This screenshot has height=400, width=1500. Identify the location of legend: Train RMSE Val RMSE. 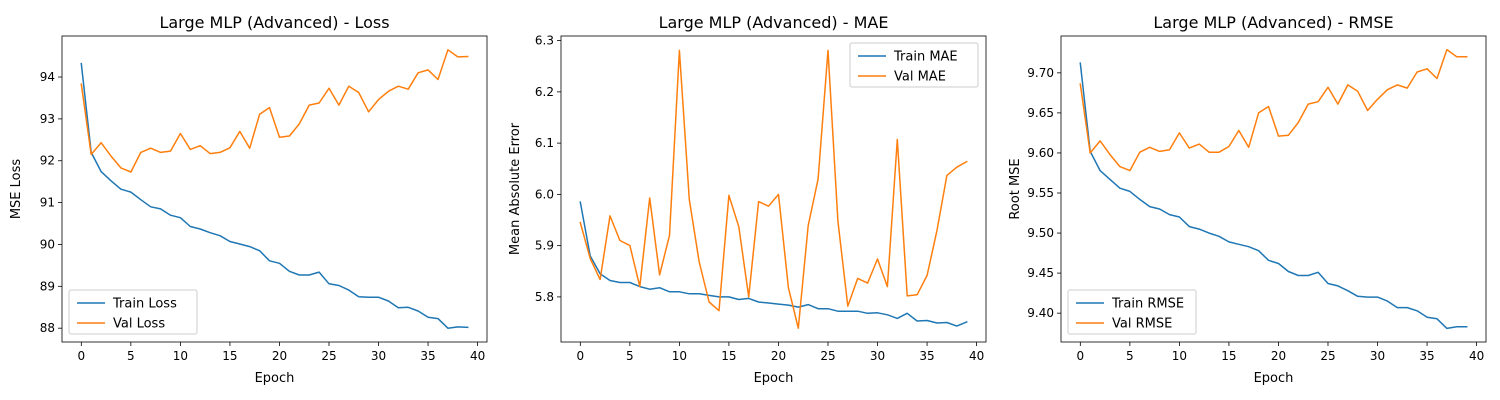
(1132, 312).